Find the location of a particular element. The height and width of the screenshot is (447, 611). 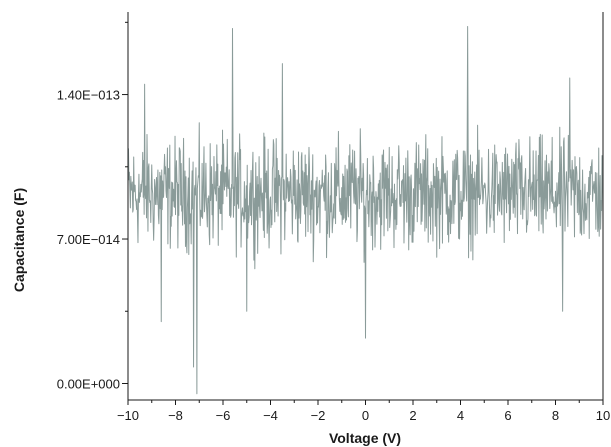

x-tick-label: −8 is located at coordinates (175, 415).